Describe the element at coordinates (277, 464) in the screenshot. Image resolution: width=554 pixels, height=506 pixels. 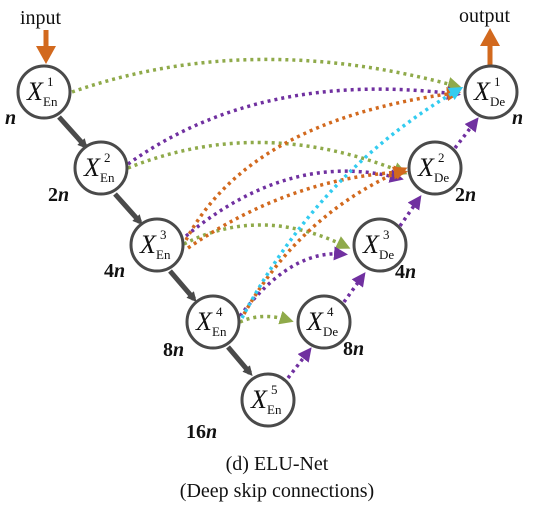
I see `caption-line1: (d) ELU-Net` at that location.